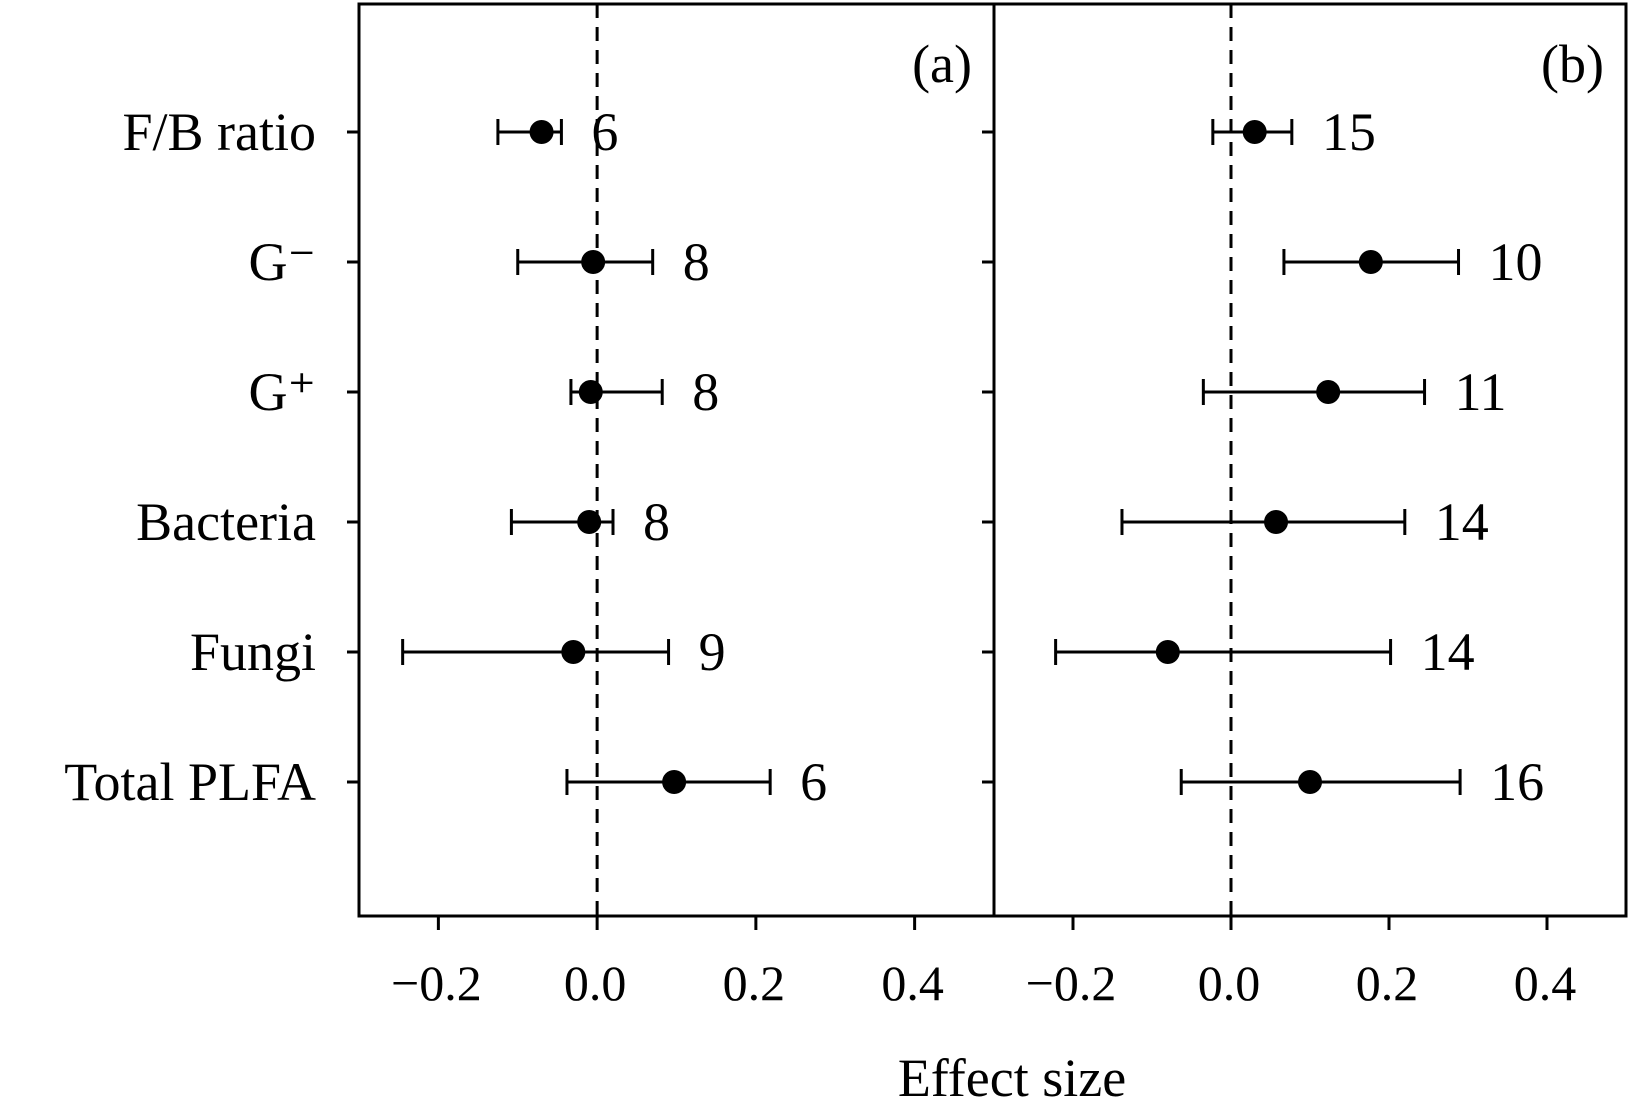 Image resolution: width=1630 pixels, height=1105 pixels. What do you see at coordinates (190, 782) in the screenshot?
I see `category-label: Total PLFA` at bounding box center [190, 782].